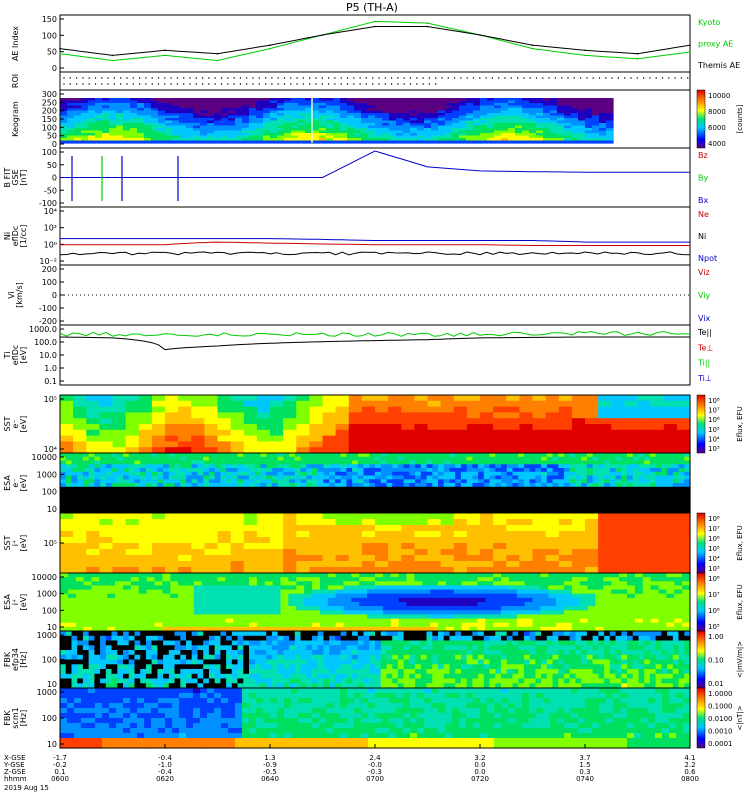 The width and height of the screenshot is (750, 800). I want to click on y-axis-label: [eV], so click(23, 483).